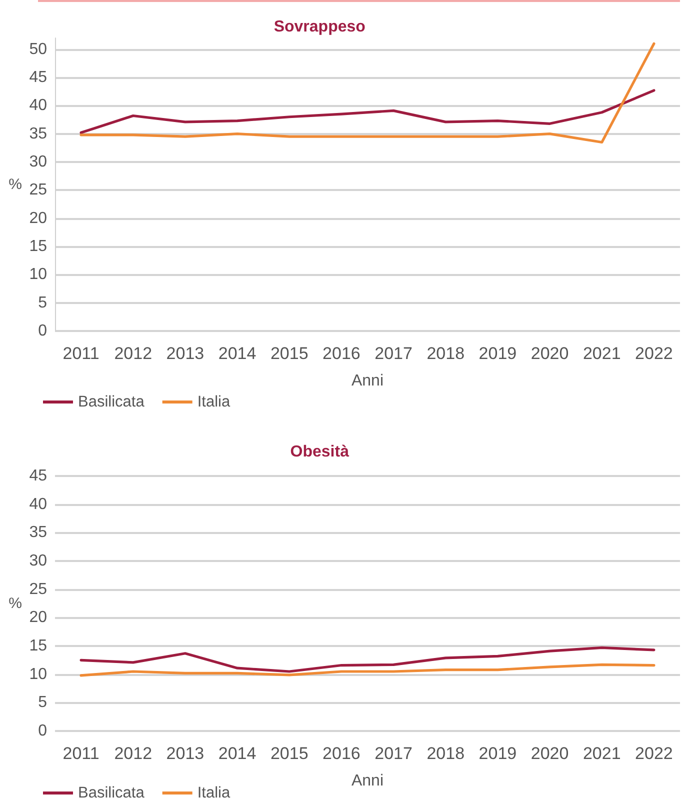  I want to click on chart-title: Sovrappeso, so click(320, 27).